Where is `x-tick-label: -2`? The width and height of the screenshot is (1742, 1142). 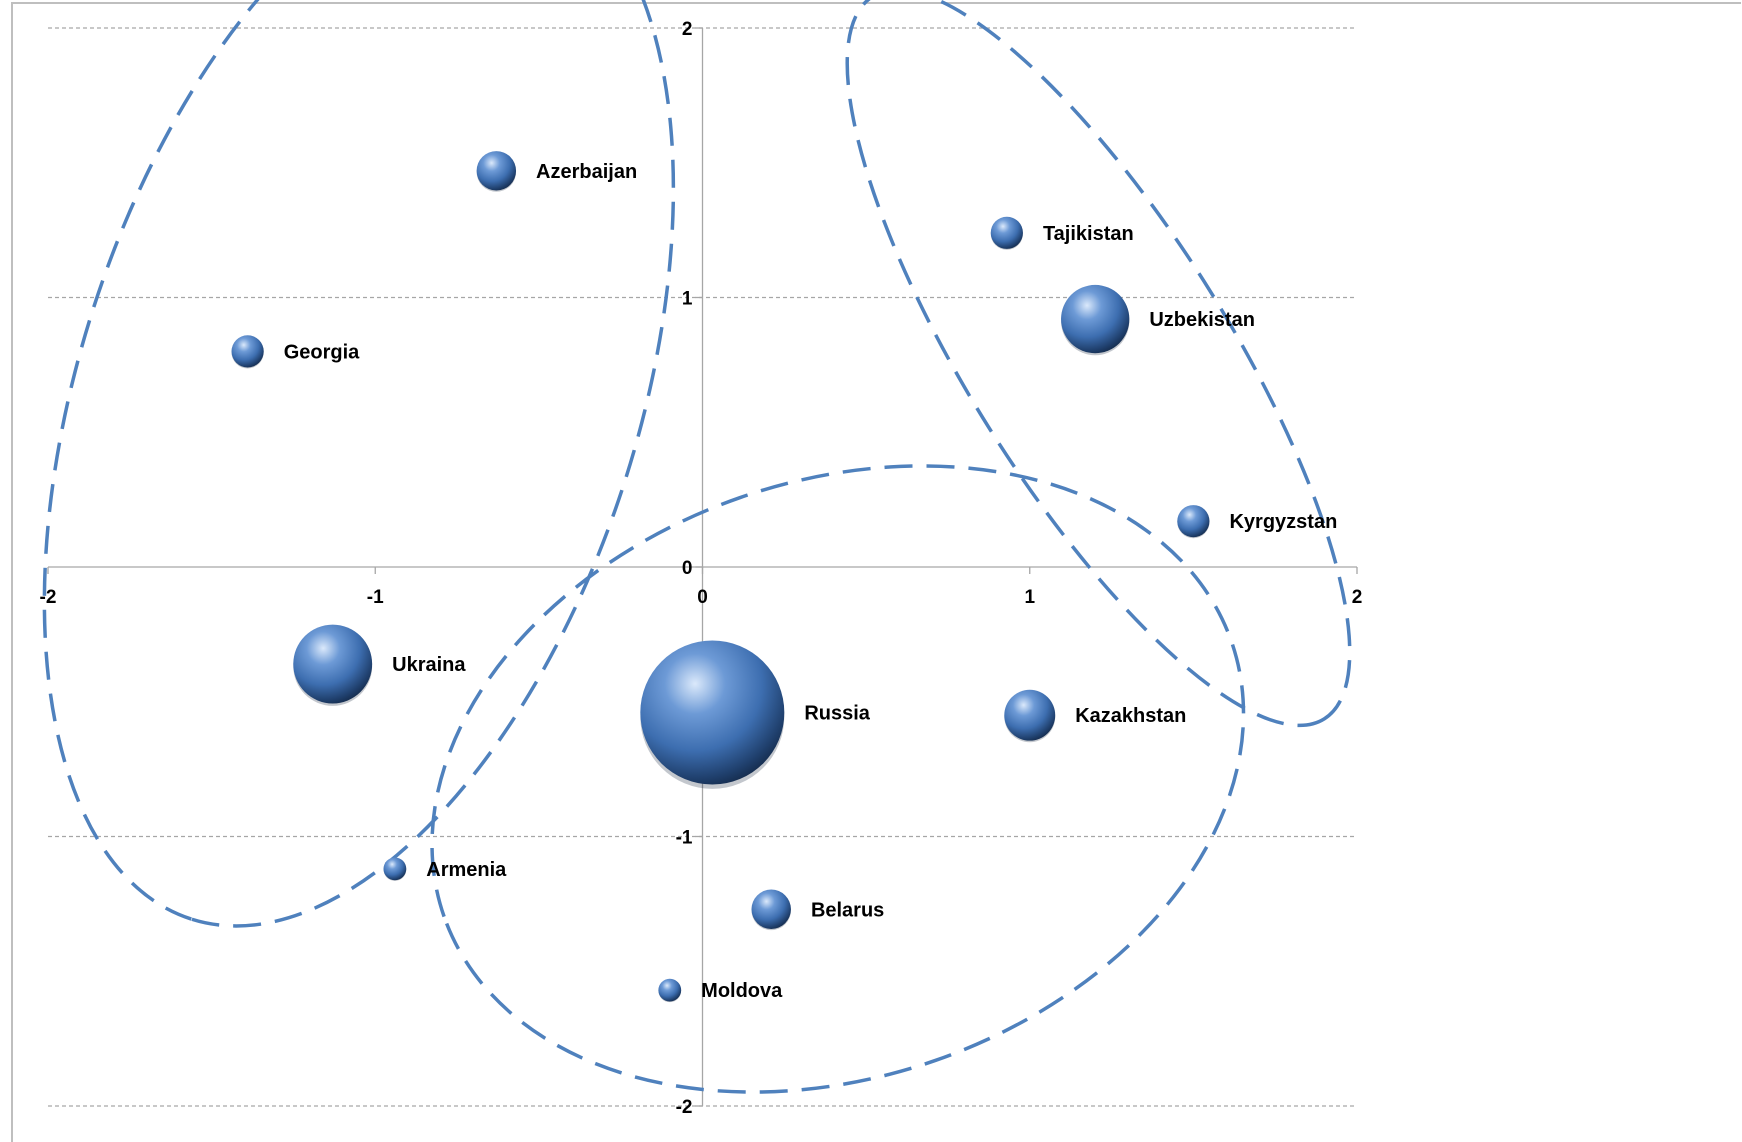 x-tick-label: -2 is located at coordinates (48, 597).